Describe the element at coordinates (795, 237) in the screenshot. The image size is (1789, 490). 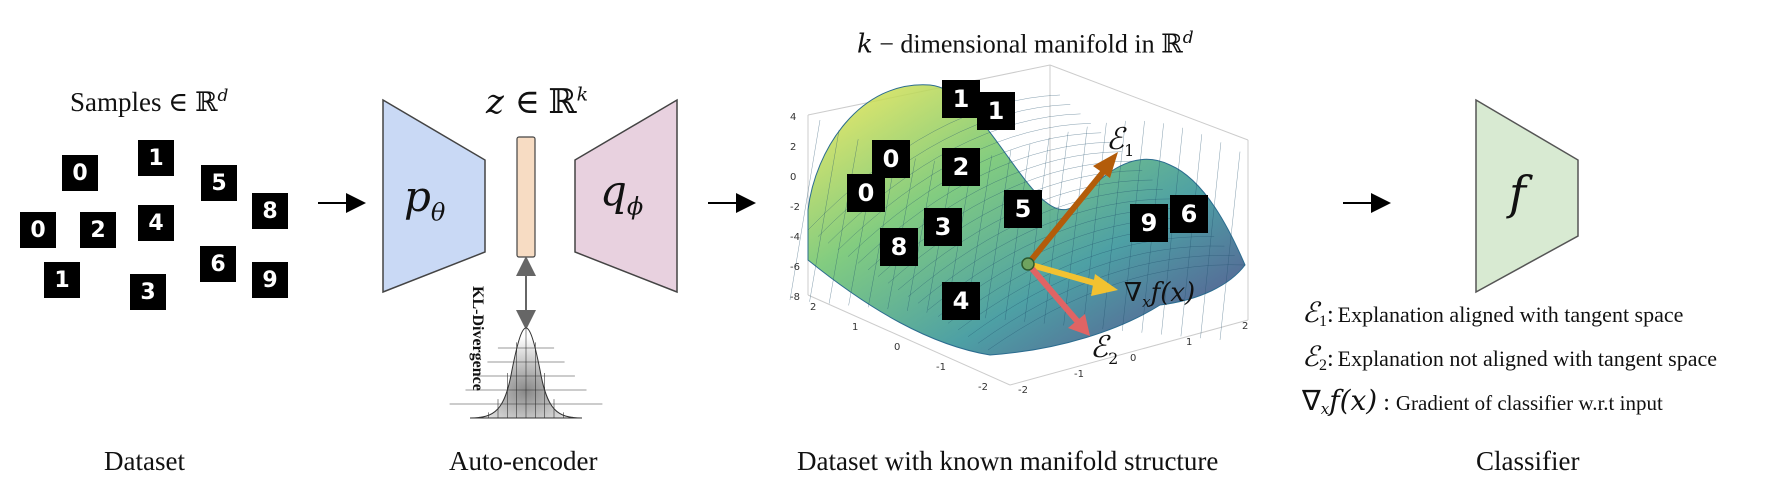
I see `ytick-label: -4` at that location.